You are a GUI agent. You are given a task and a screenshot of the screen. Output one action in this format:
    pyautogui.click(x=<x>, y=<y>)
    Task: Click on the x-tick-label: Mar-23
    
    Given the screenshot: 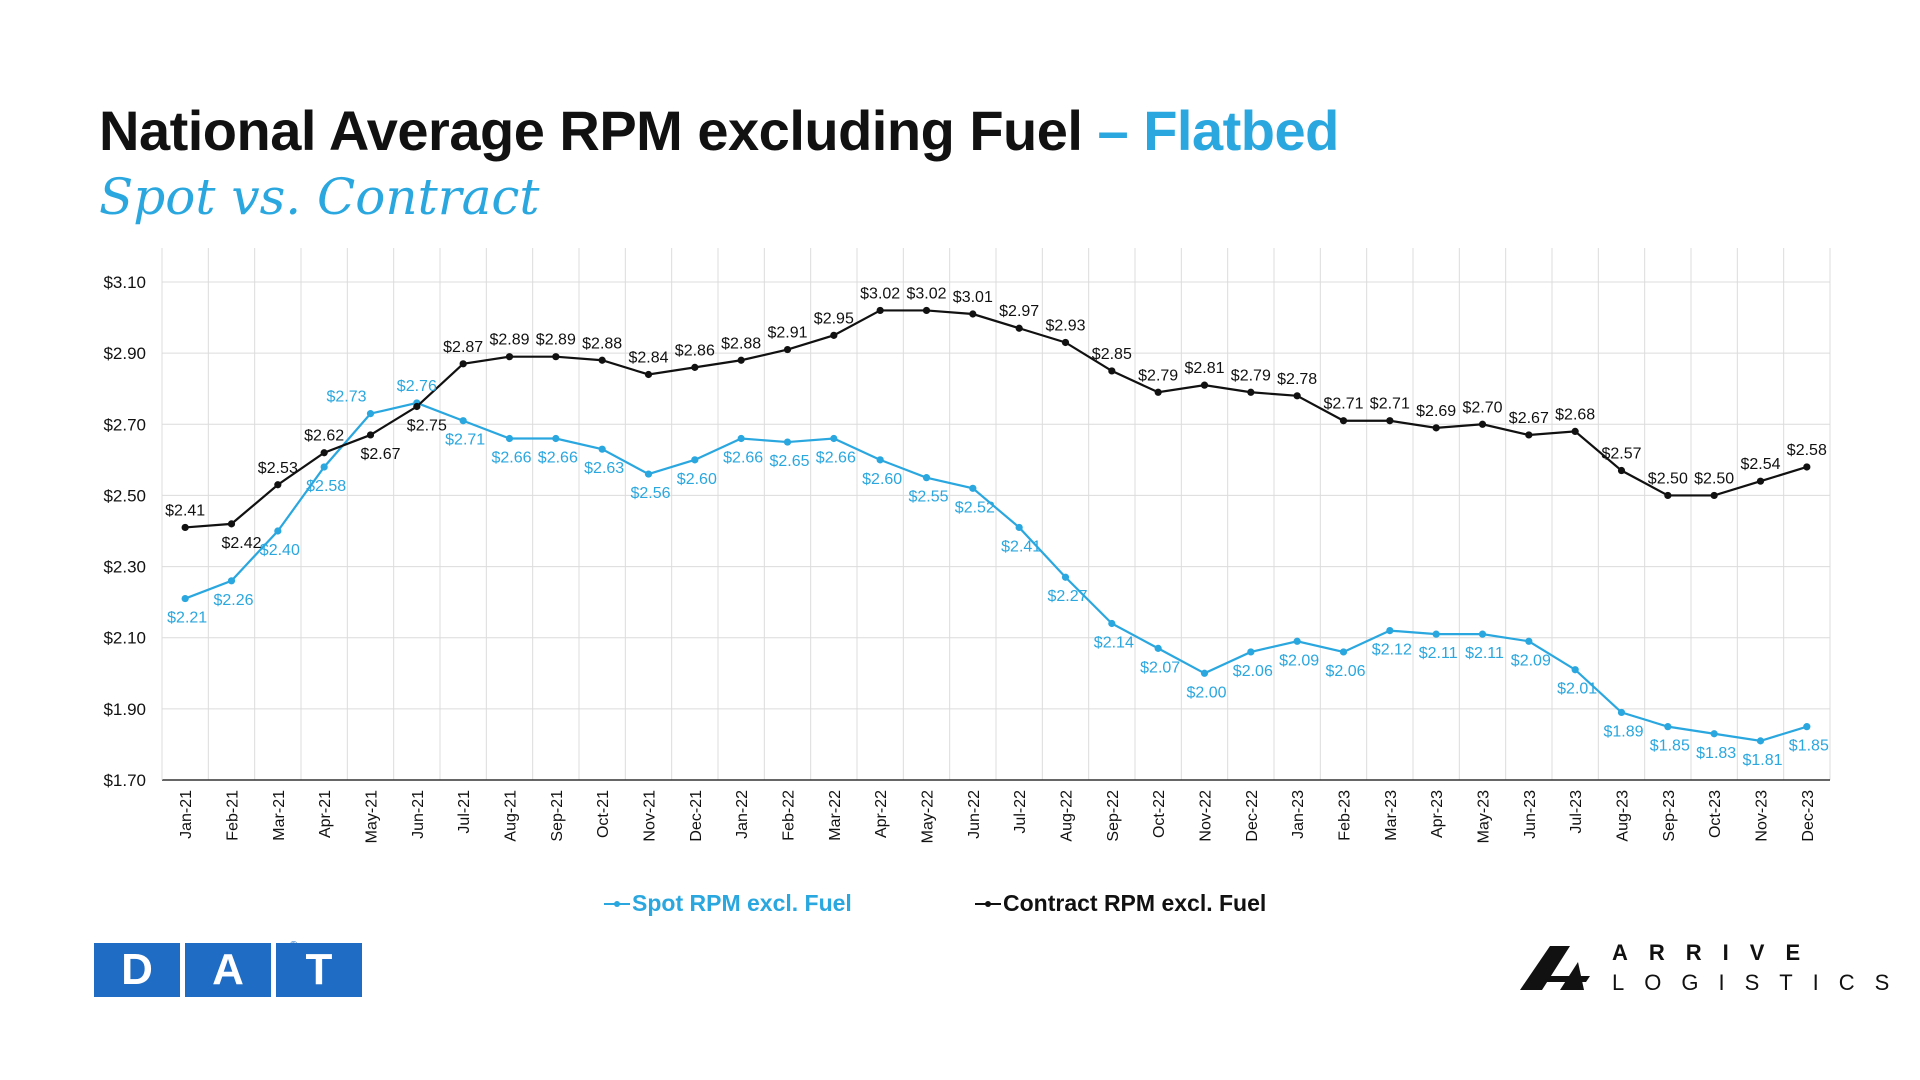 What is the action you would take?
    pyautogui.click(x=1391, y=815)
    